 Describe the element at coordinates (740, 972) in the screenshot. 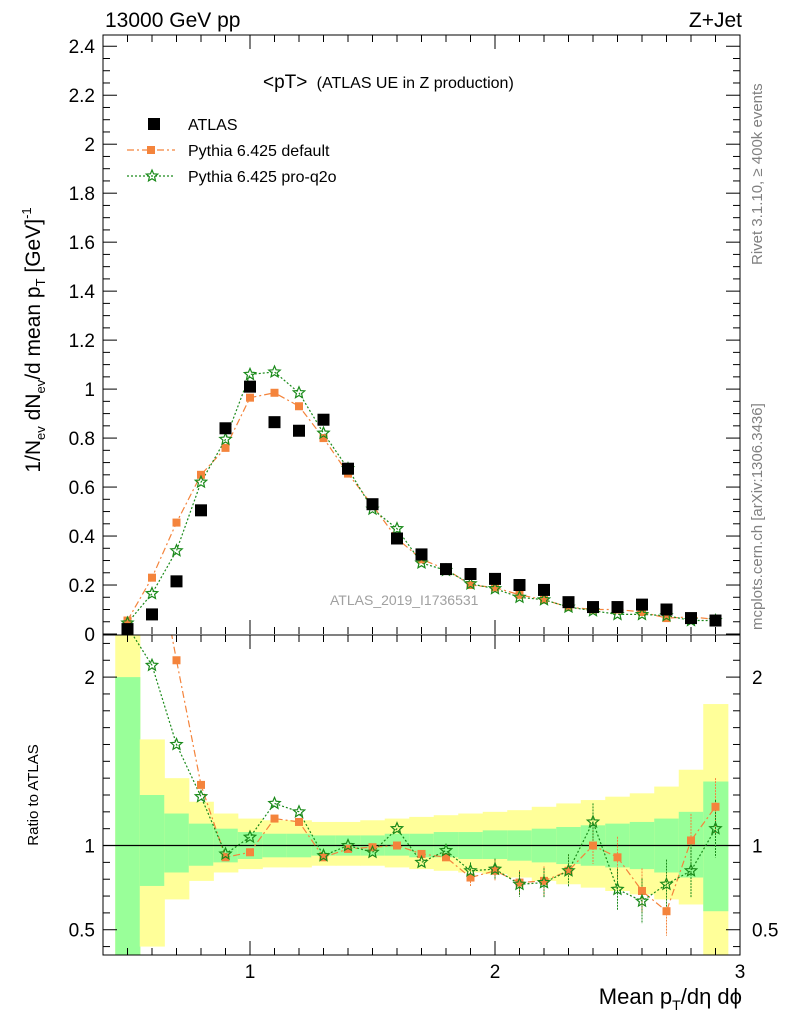

I see `x-tick-label: 3` at that location.